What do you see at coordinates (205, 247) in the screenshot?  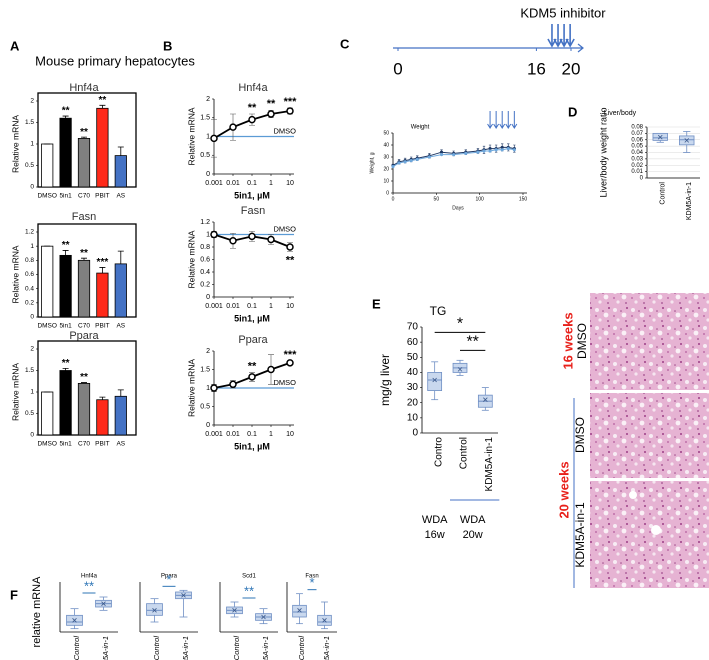 I see `y-tick-label: 0.8` at bounding box center [205, 247].